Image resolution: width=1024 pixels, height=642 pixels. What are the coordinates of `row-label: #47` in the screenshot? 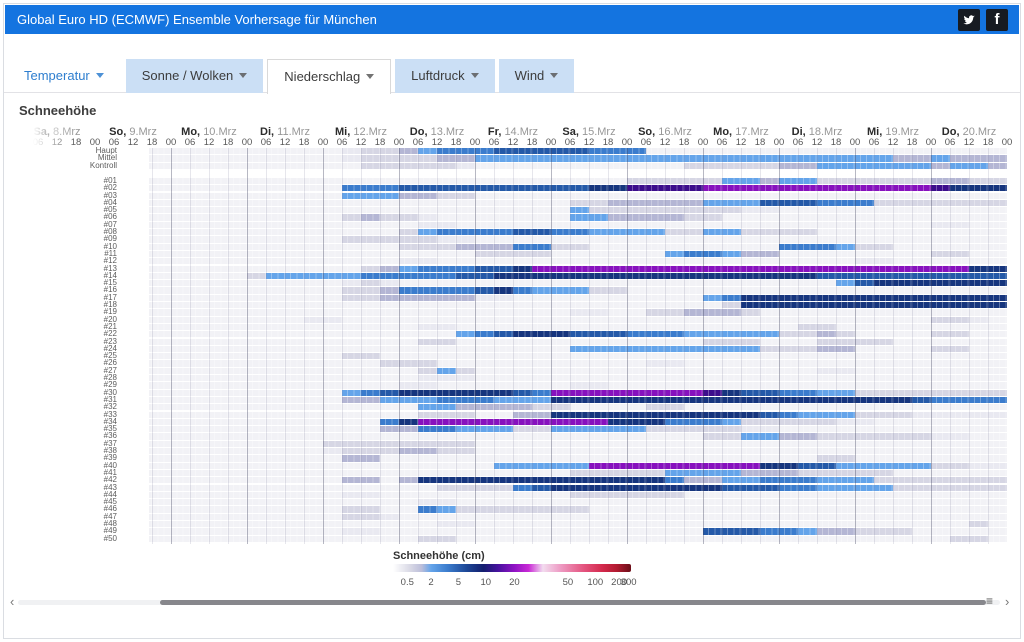 It's located at (110, 516).